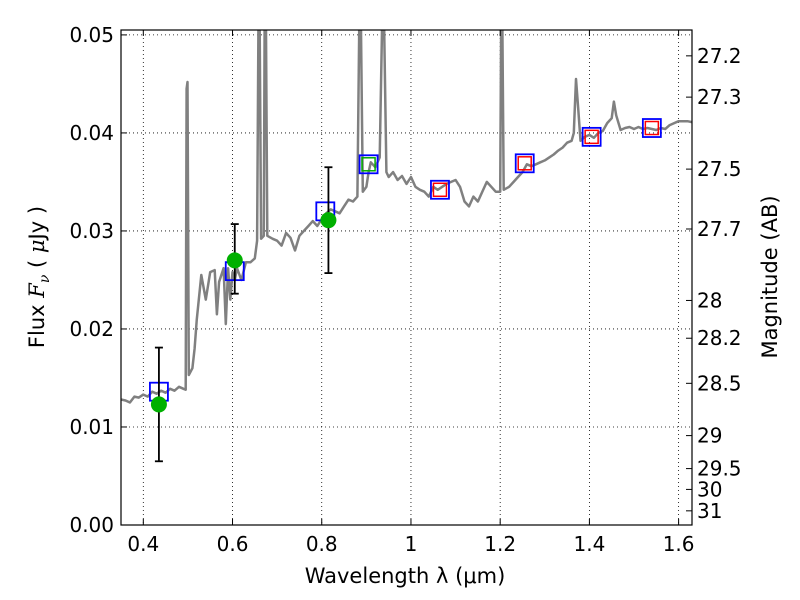 This screenshot has width=800, height=600. What do you see at coordinates (679, 544) in the screenshot?
I see `x-tick-label: 1.6` at bounding box center [679, 544].